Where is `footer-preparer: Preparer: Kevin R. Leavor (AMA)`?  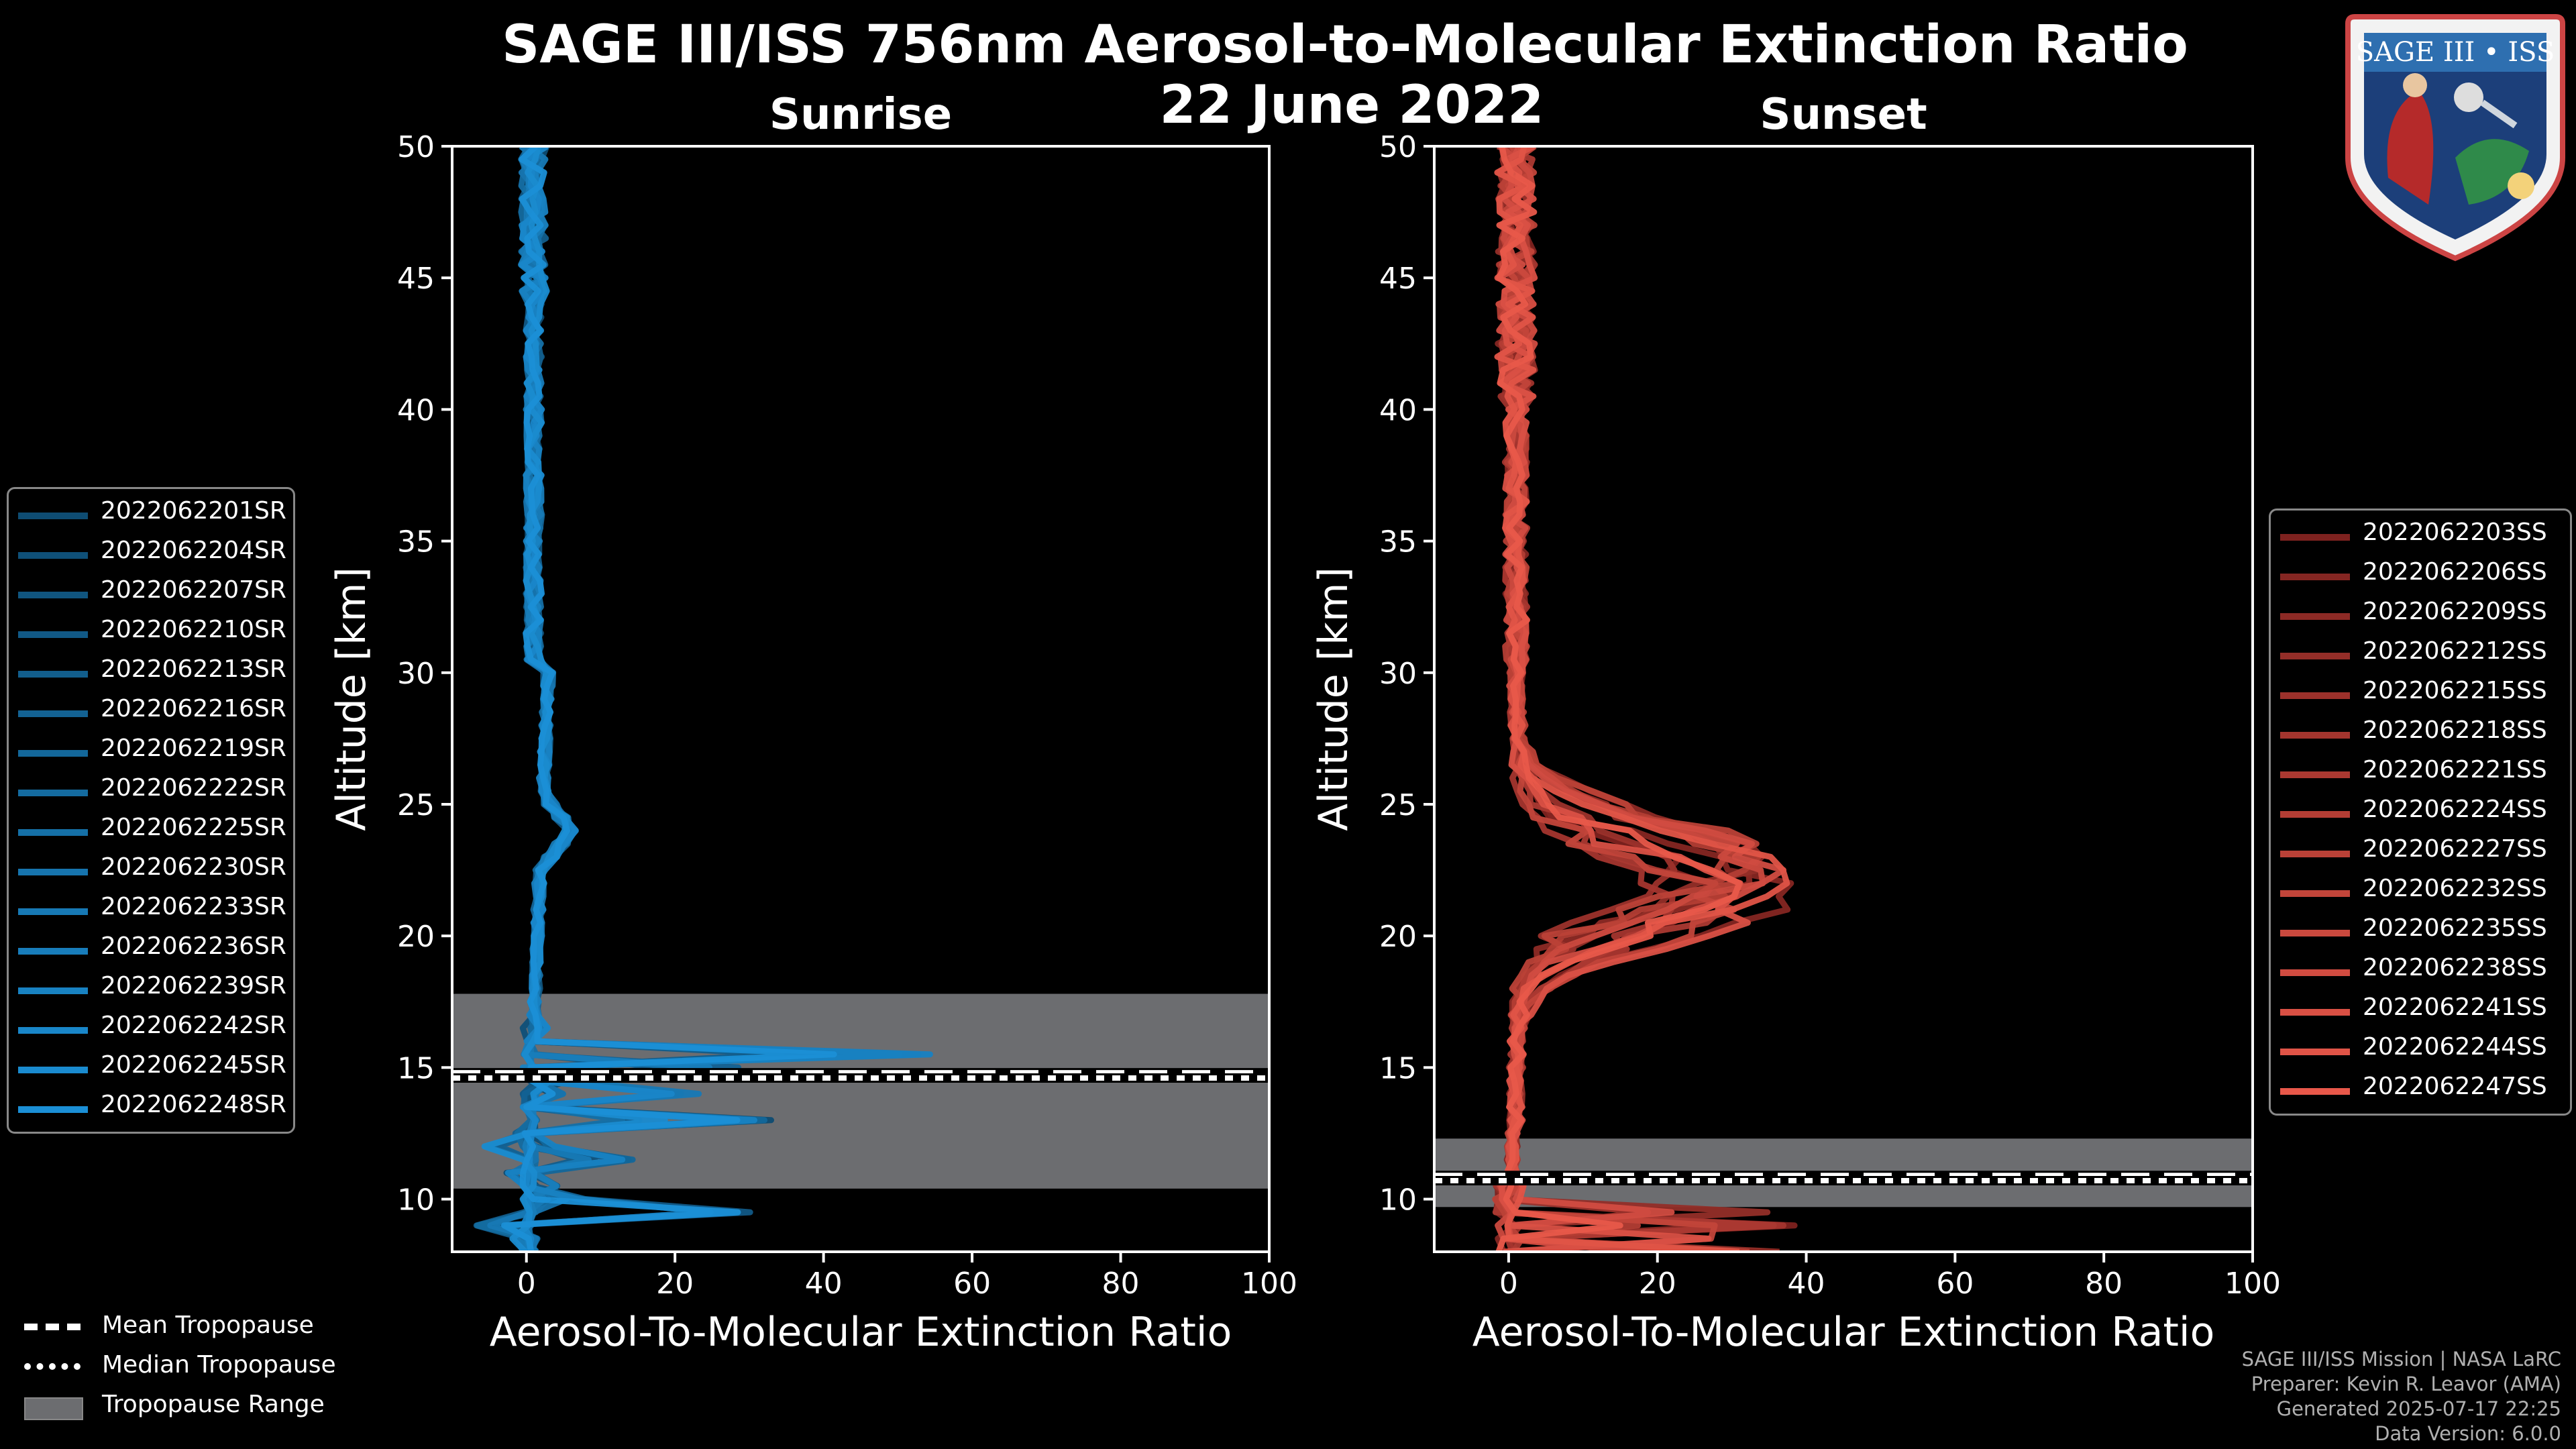 footer-preparer: Preparer: Kevin R. Leavor (AMA) is located at coordinates (2406, 1384).